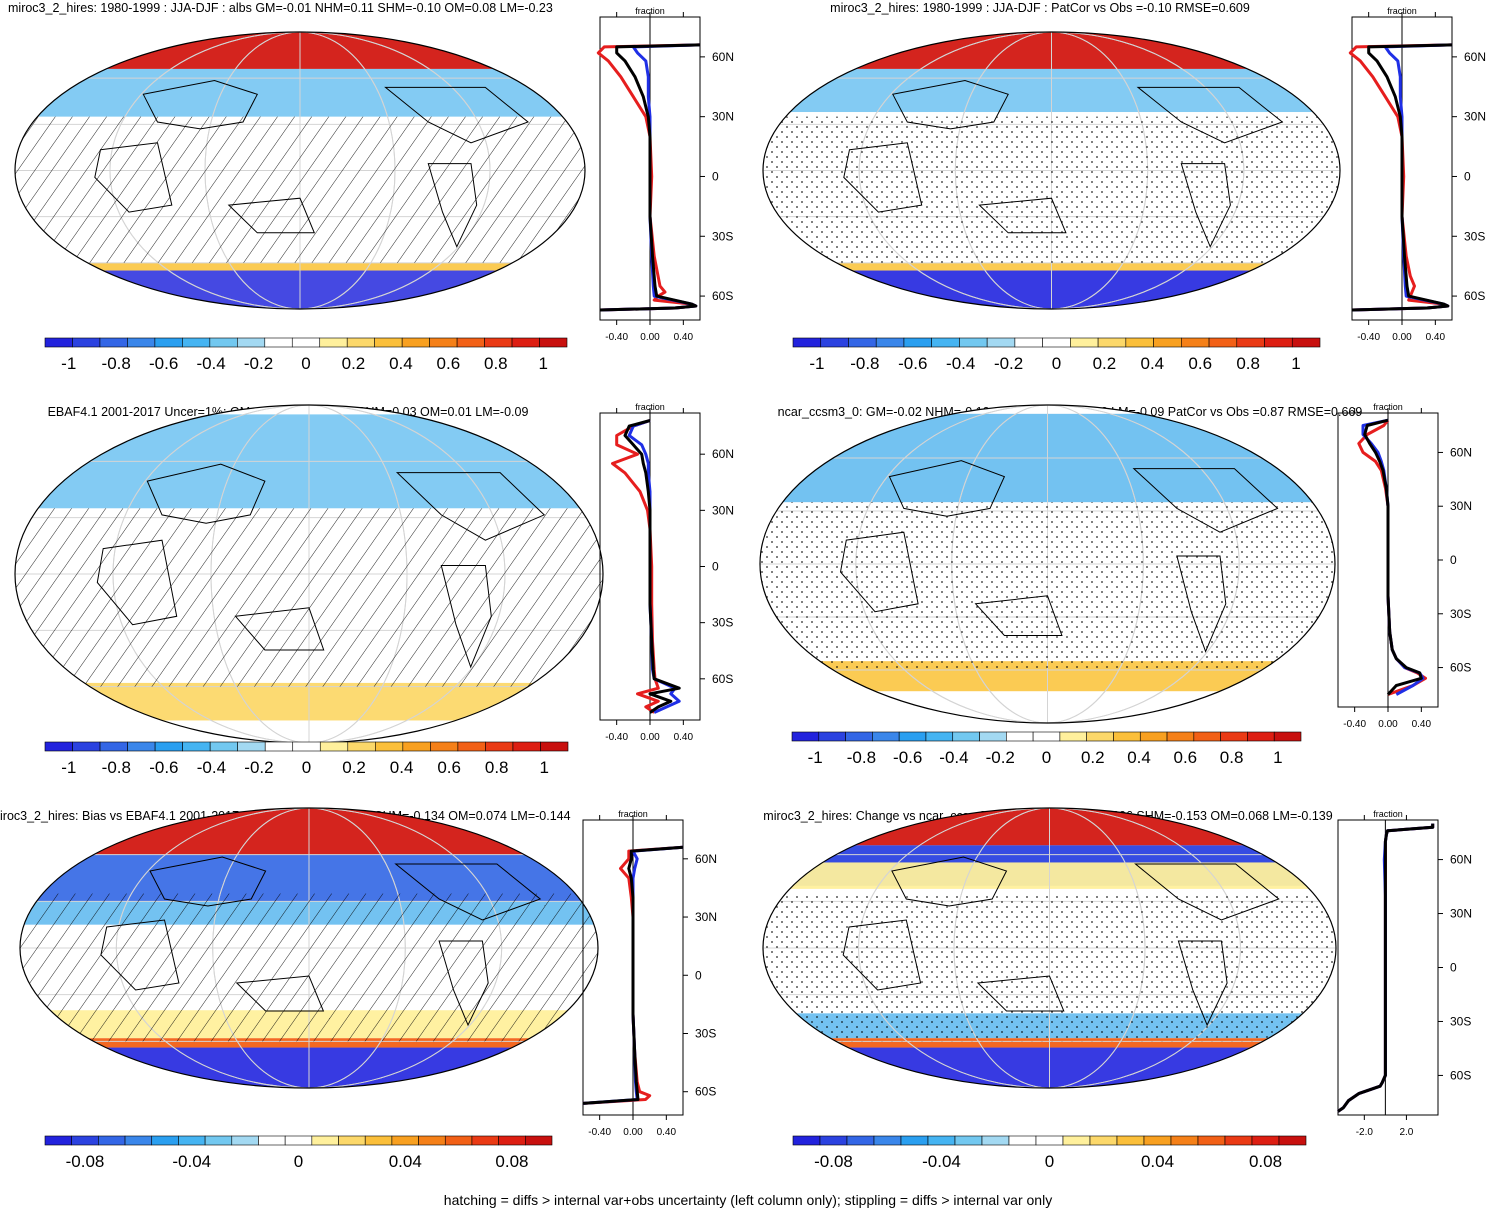 This screenshot has width=1496, height=1211. What do you see at coordinates (1406, 1132) in the screenshot?
I see `x-tick-label: 2.0` at bounding box center [1406, 1132].